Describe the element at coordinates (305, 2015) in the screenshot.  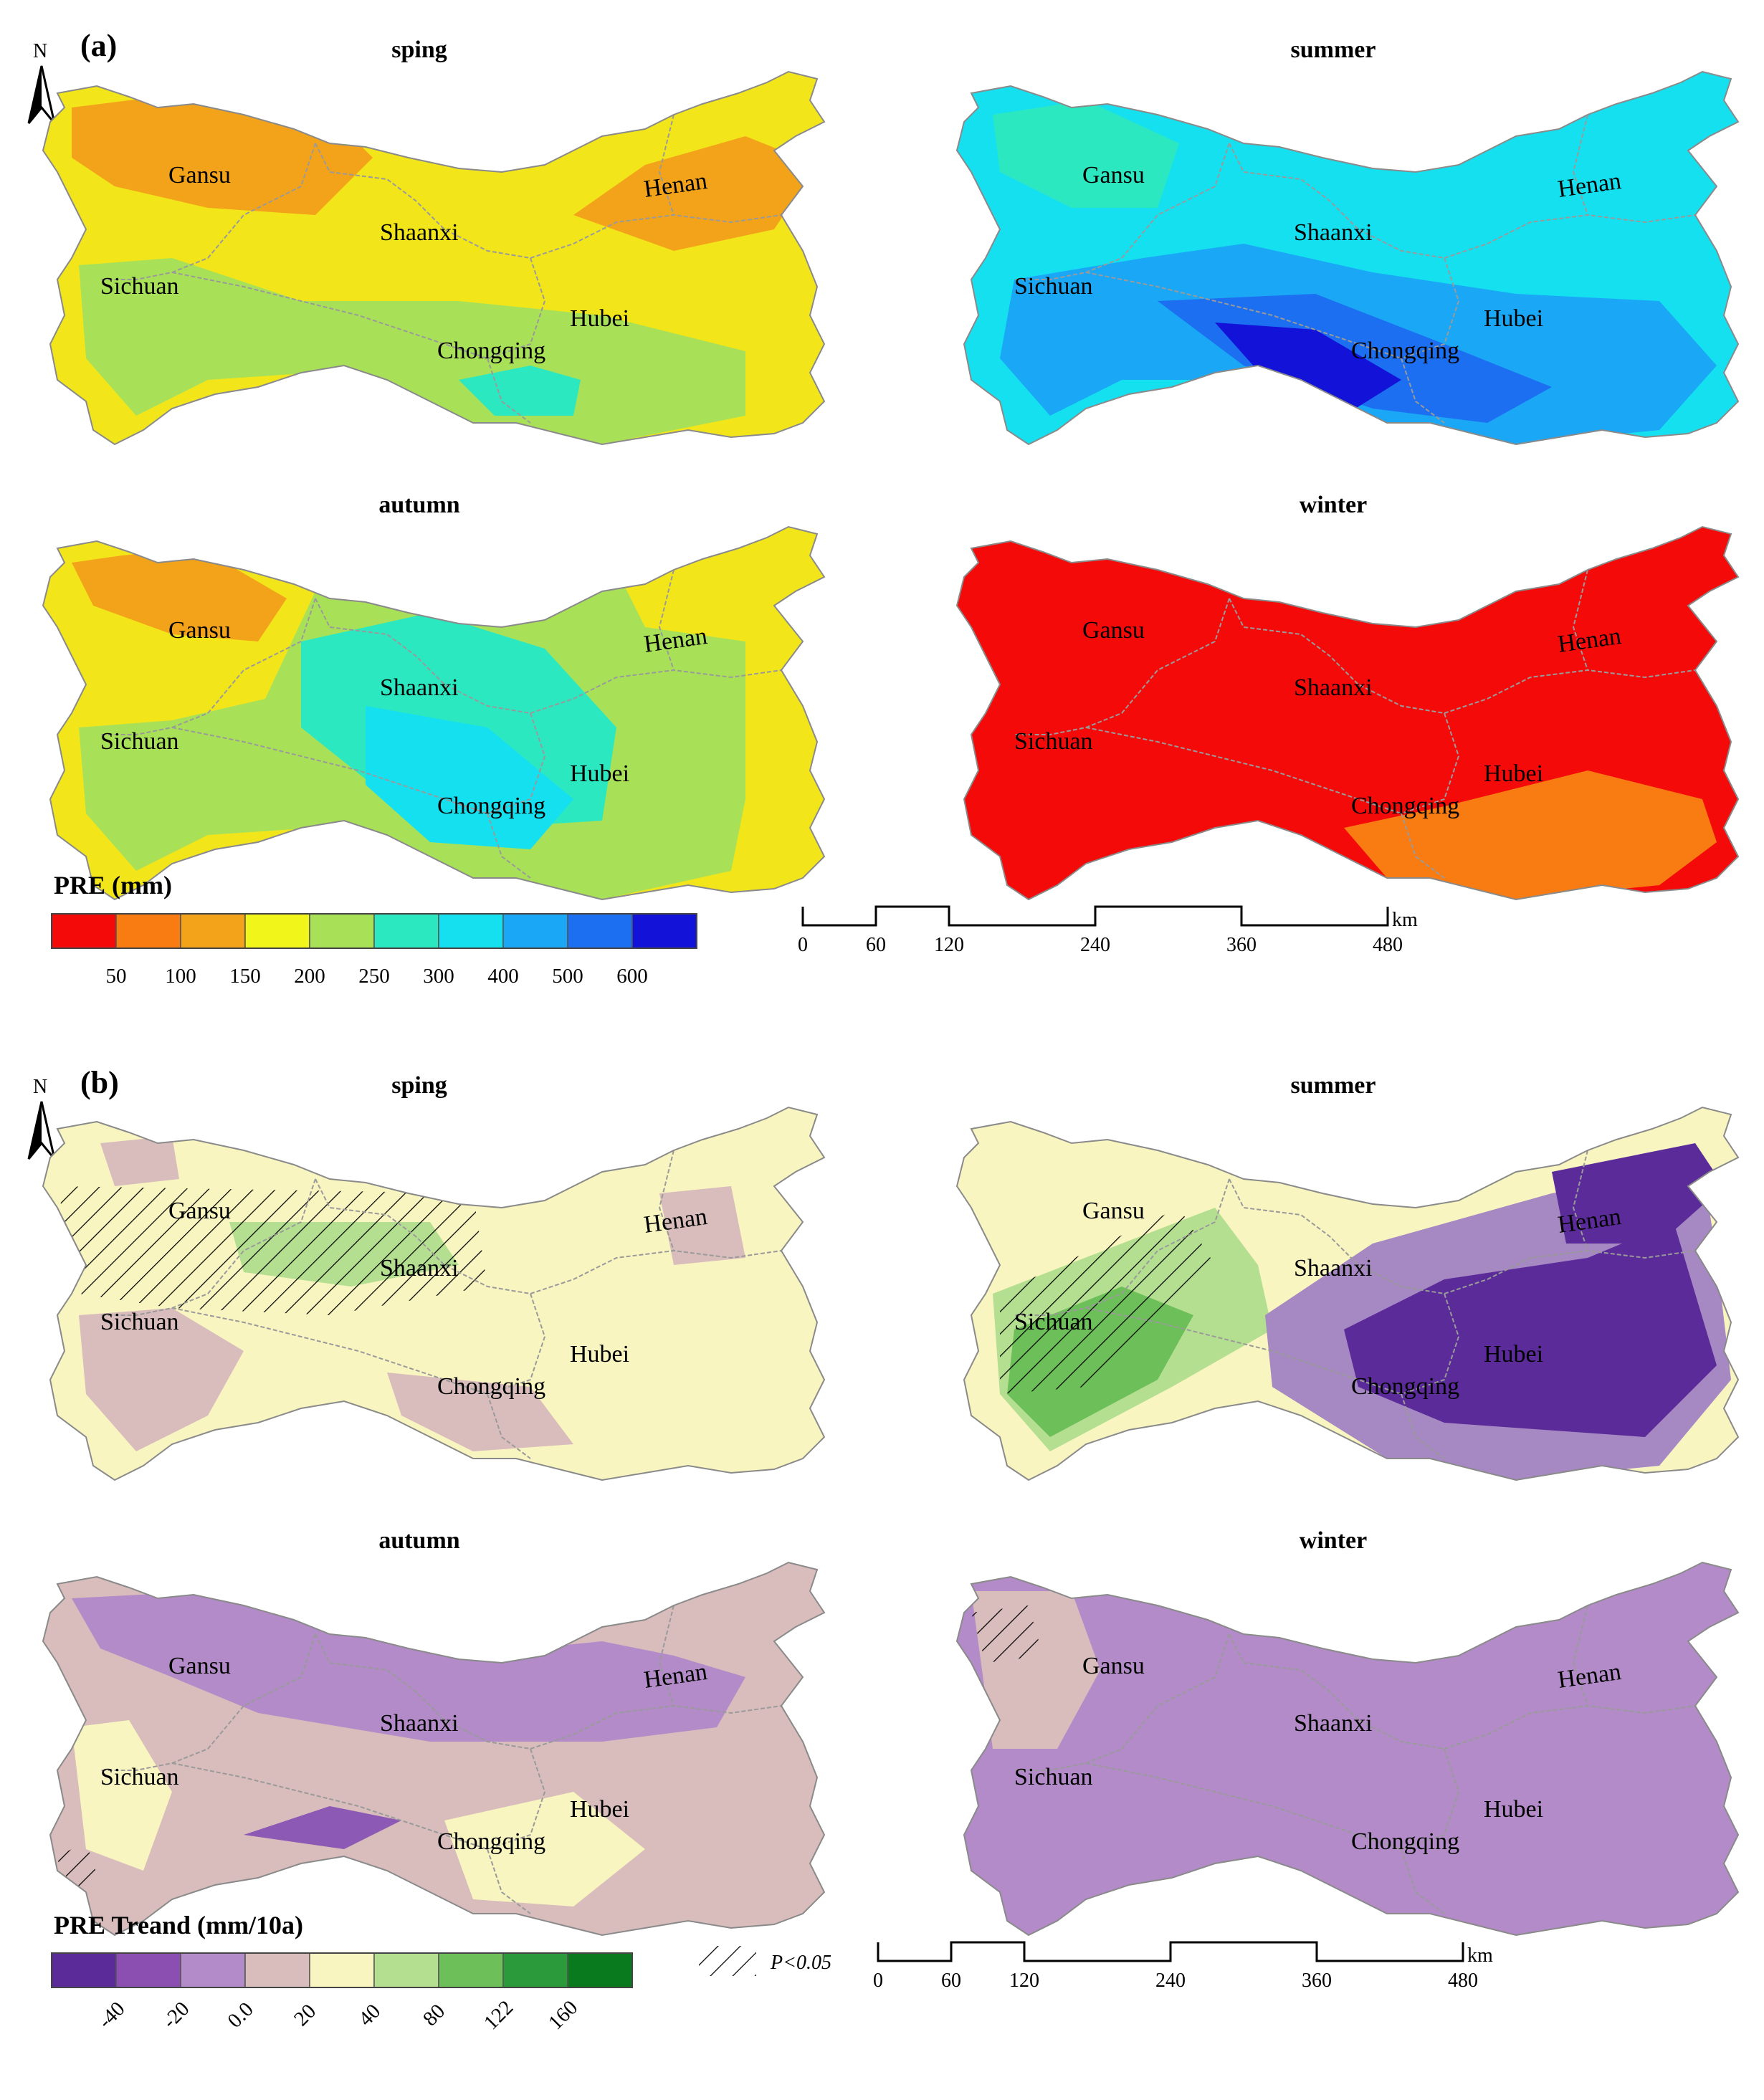
I see `colorbar-tick-label: 20` at that location.